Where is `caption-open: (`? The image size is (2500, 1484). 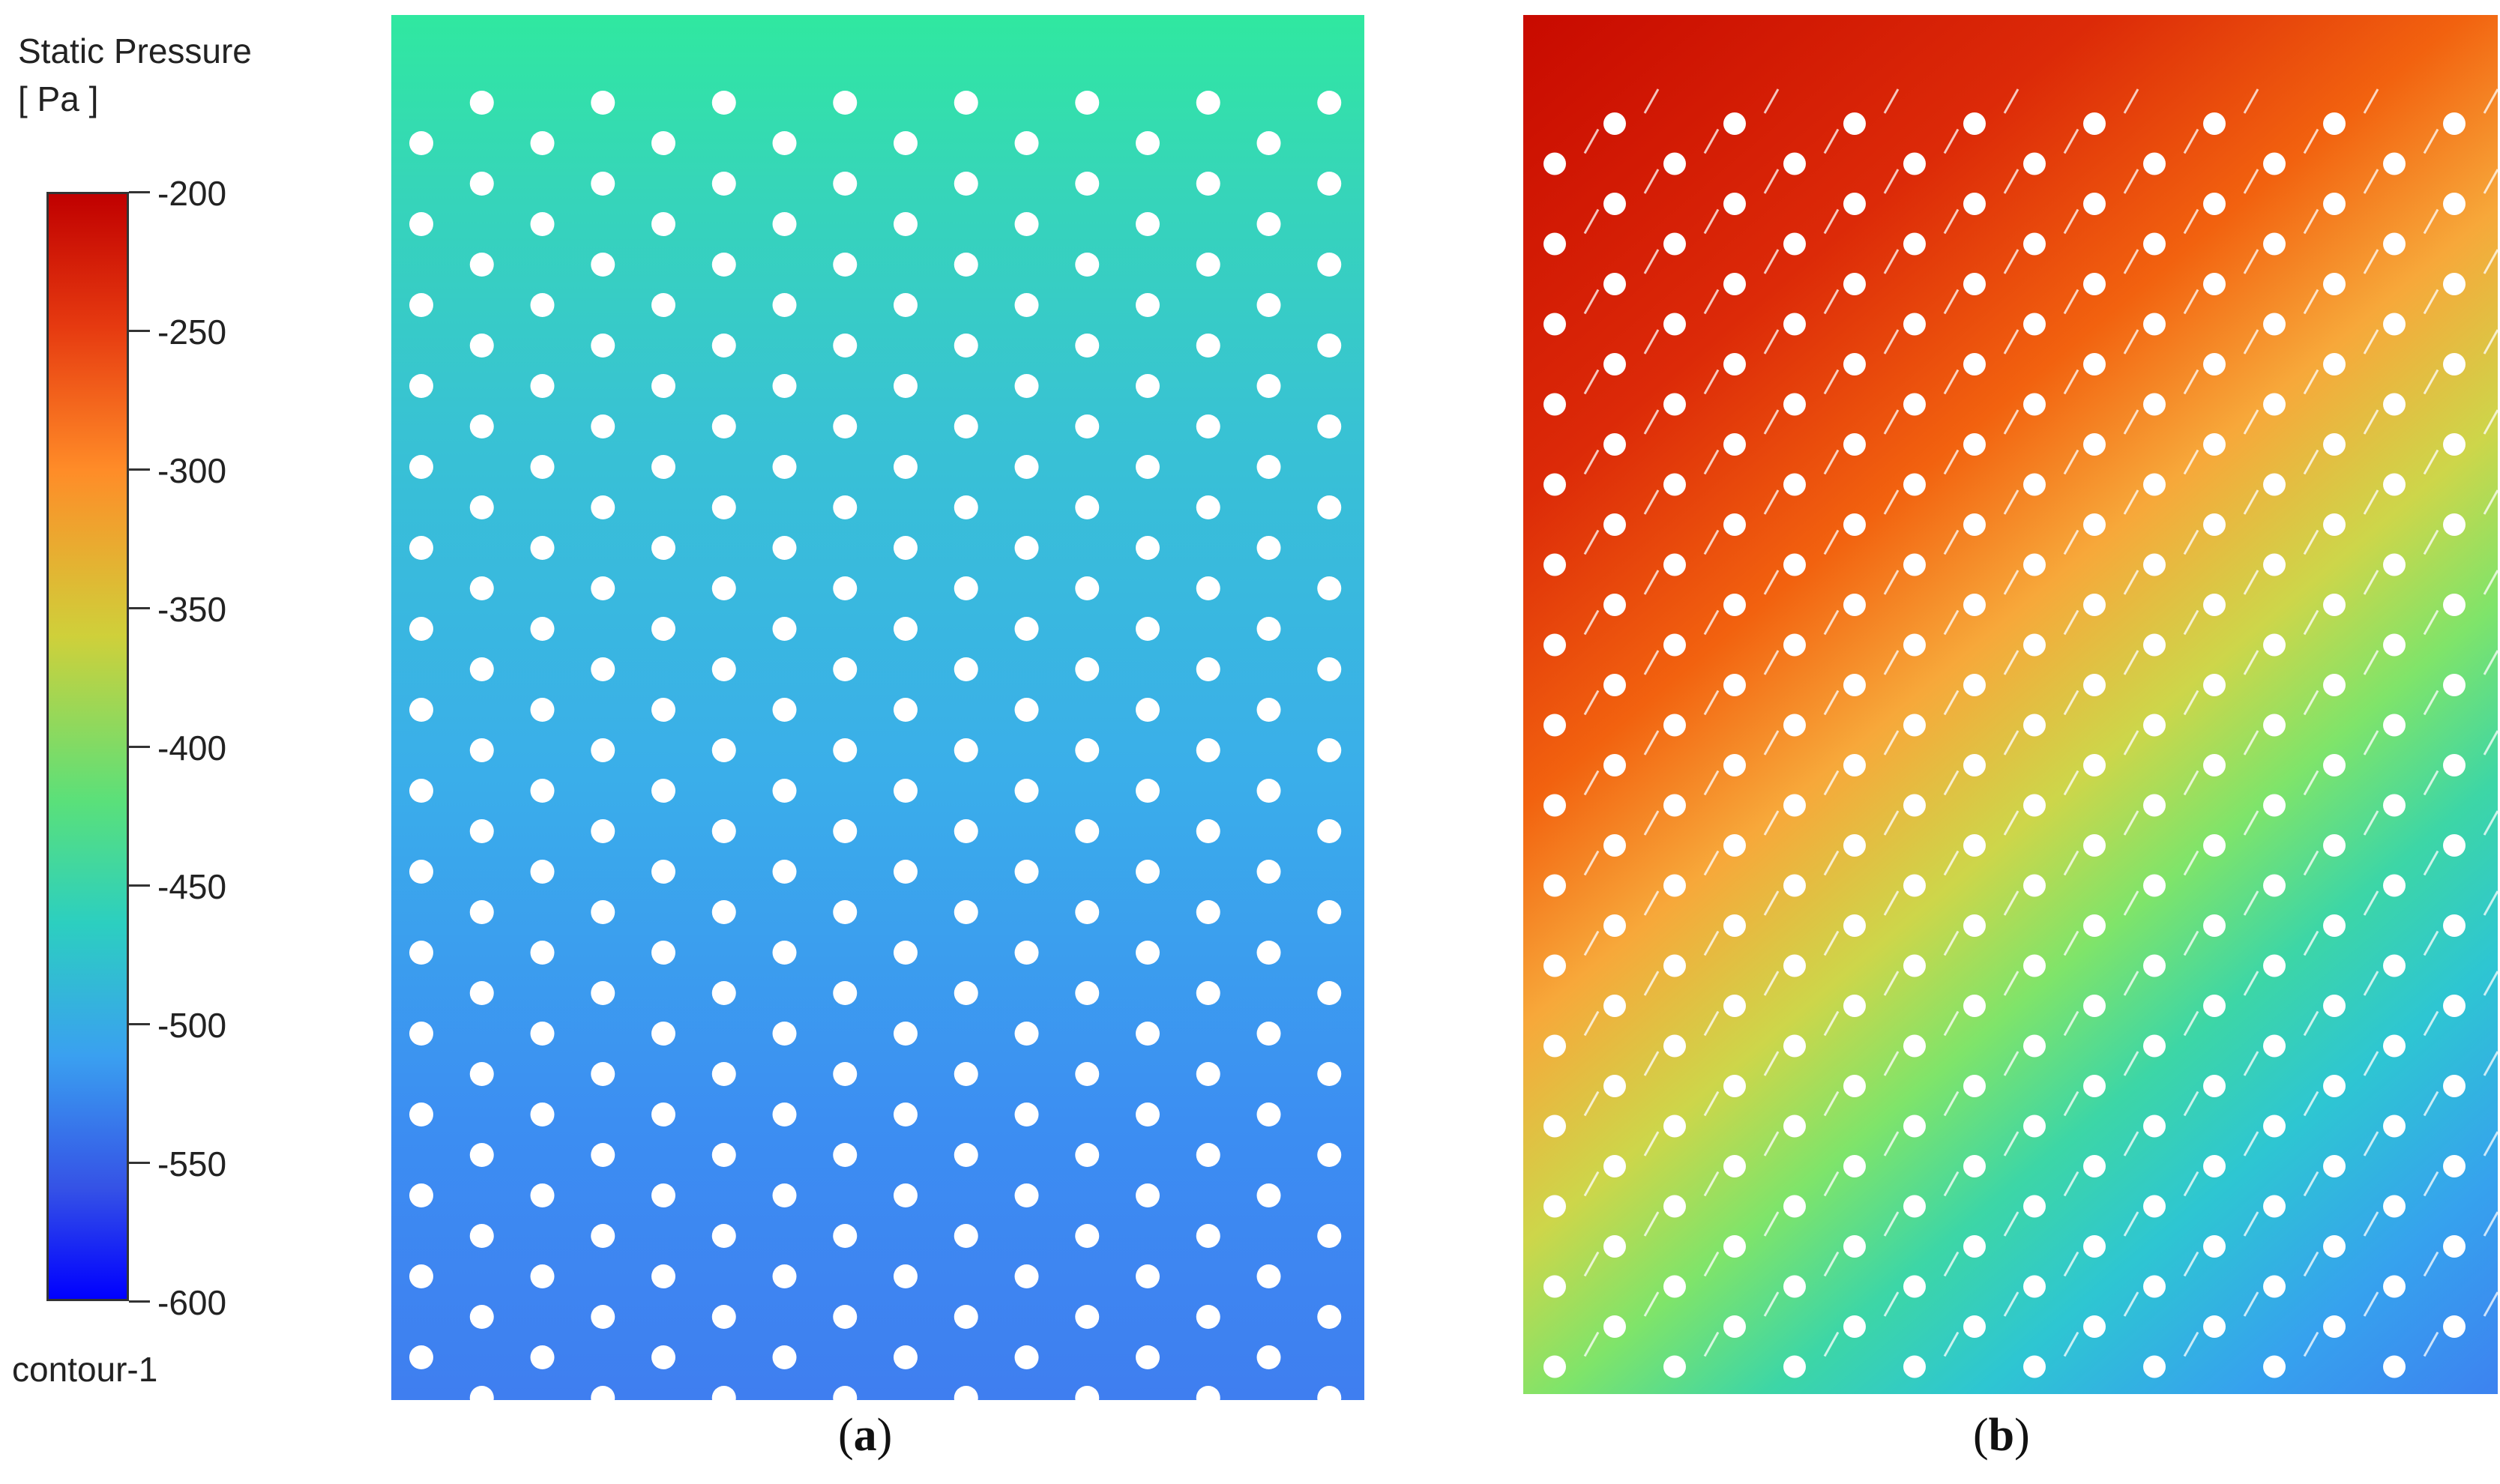 caption-open: ( is located at coordinates (1981, 1436).